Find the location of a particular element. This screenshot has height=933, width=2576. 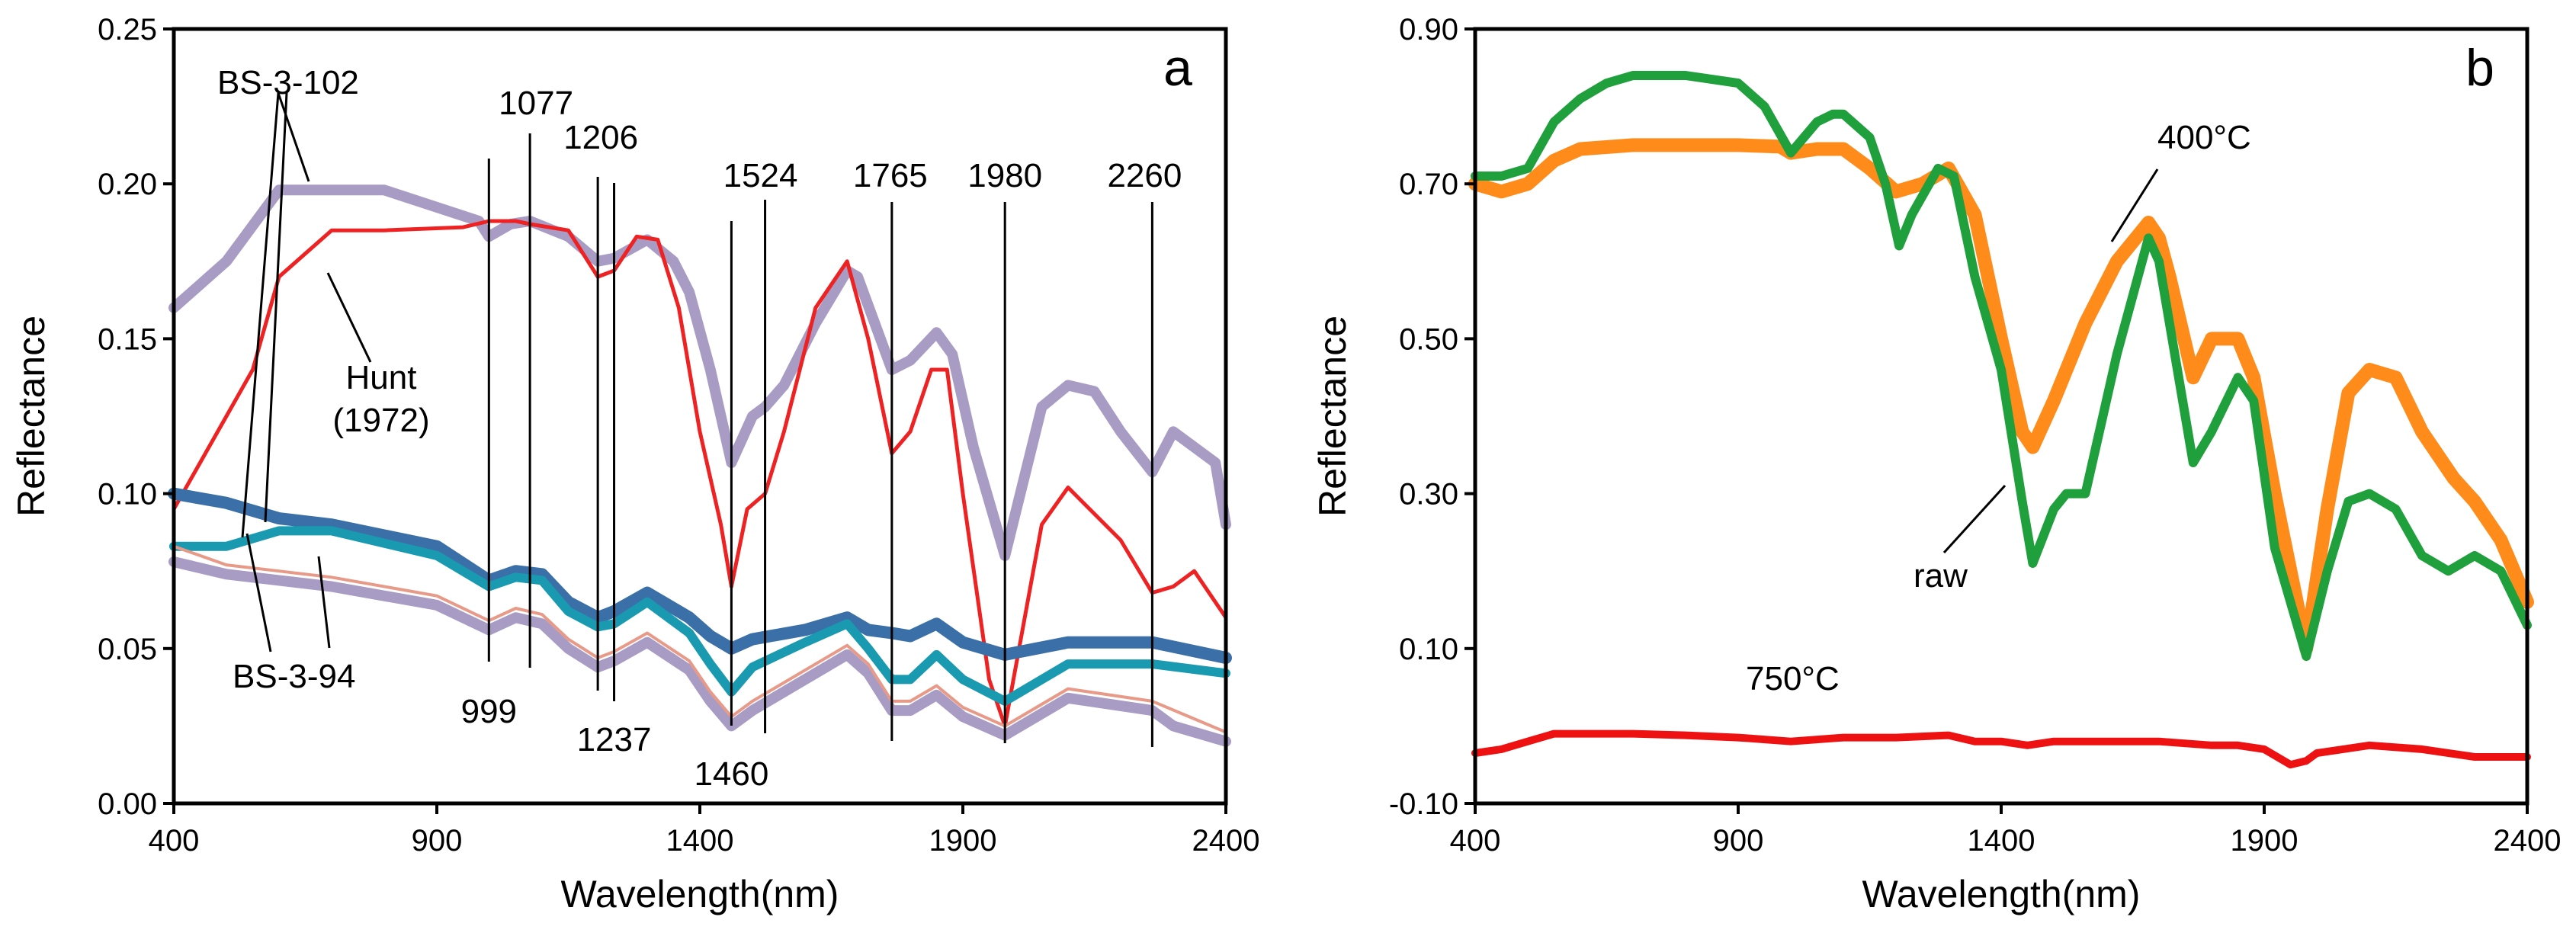

series-bs-3-94-pink-line is located at coordinates (699, 639).